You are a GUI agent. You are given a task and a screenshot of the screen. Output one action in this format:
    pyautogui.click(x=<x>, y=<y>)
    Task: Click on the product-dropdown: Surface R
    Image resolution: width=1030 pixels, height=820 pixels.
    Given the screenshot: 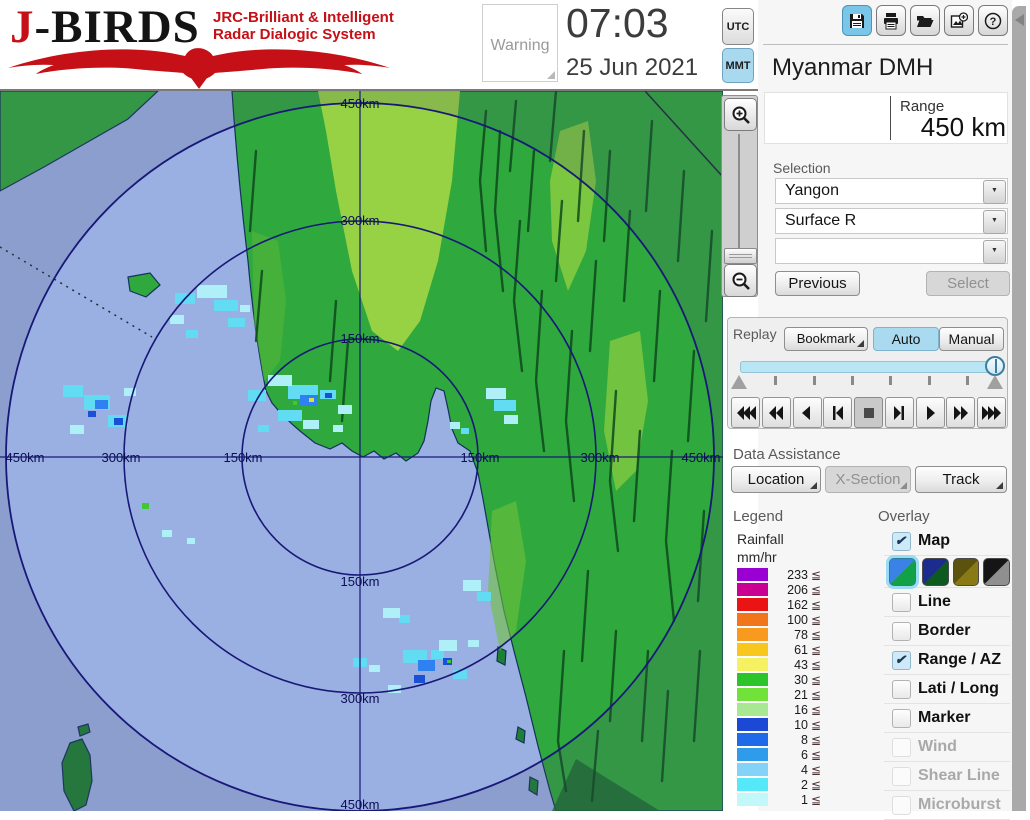 What is the action you would take?
    pyautogui.click(x=891, y=221)
    